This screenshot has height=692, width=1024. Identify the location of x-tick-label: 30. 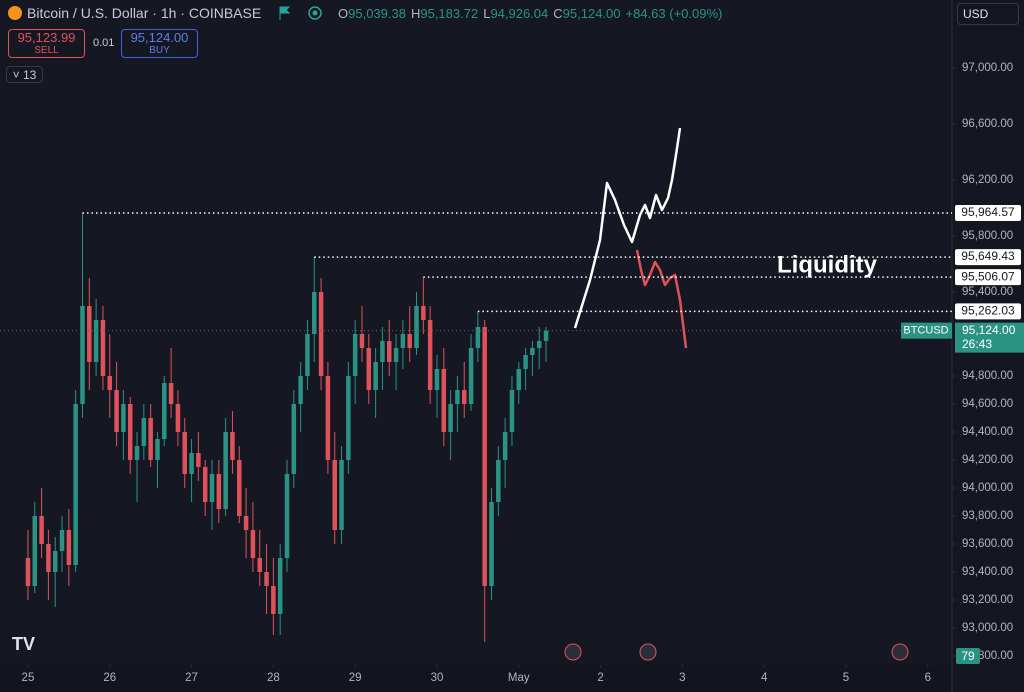
(437, 678).